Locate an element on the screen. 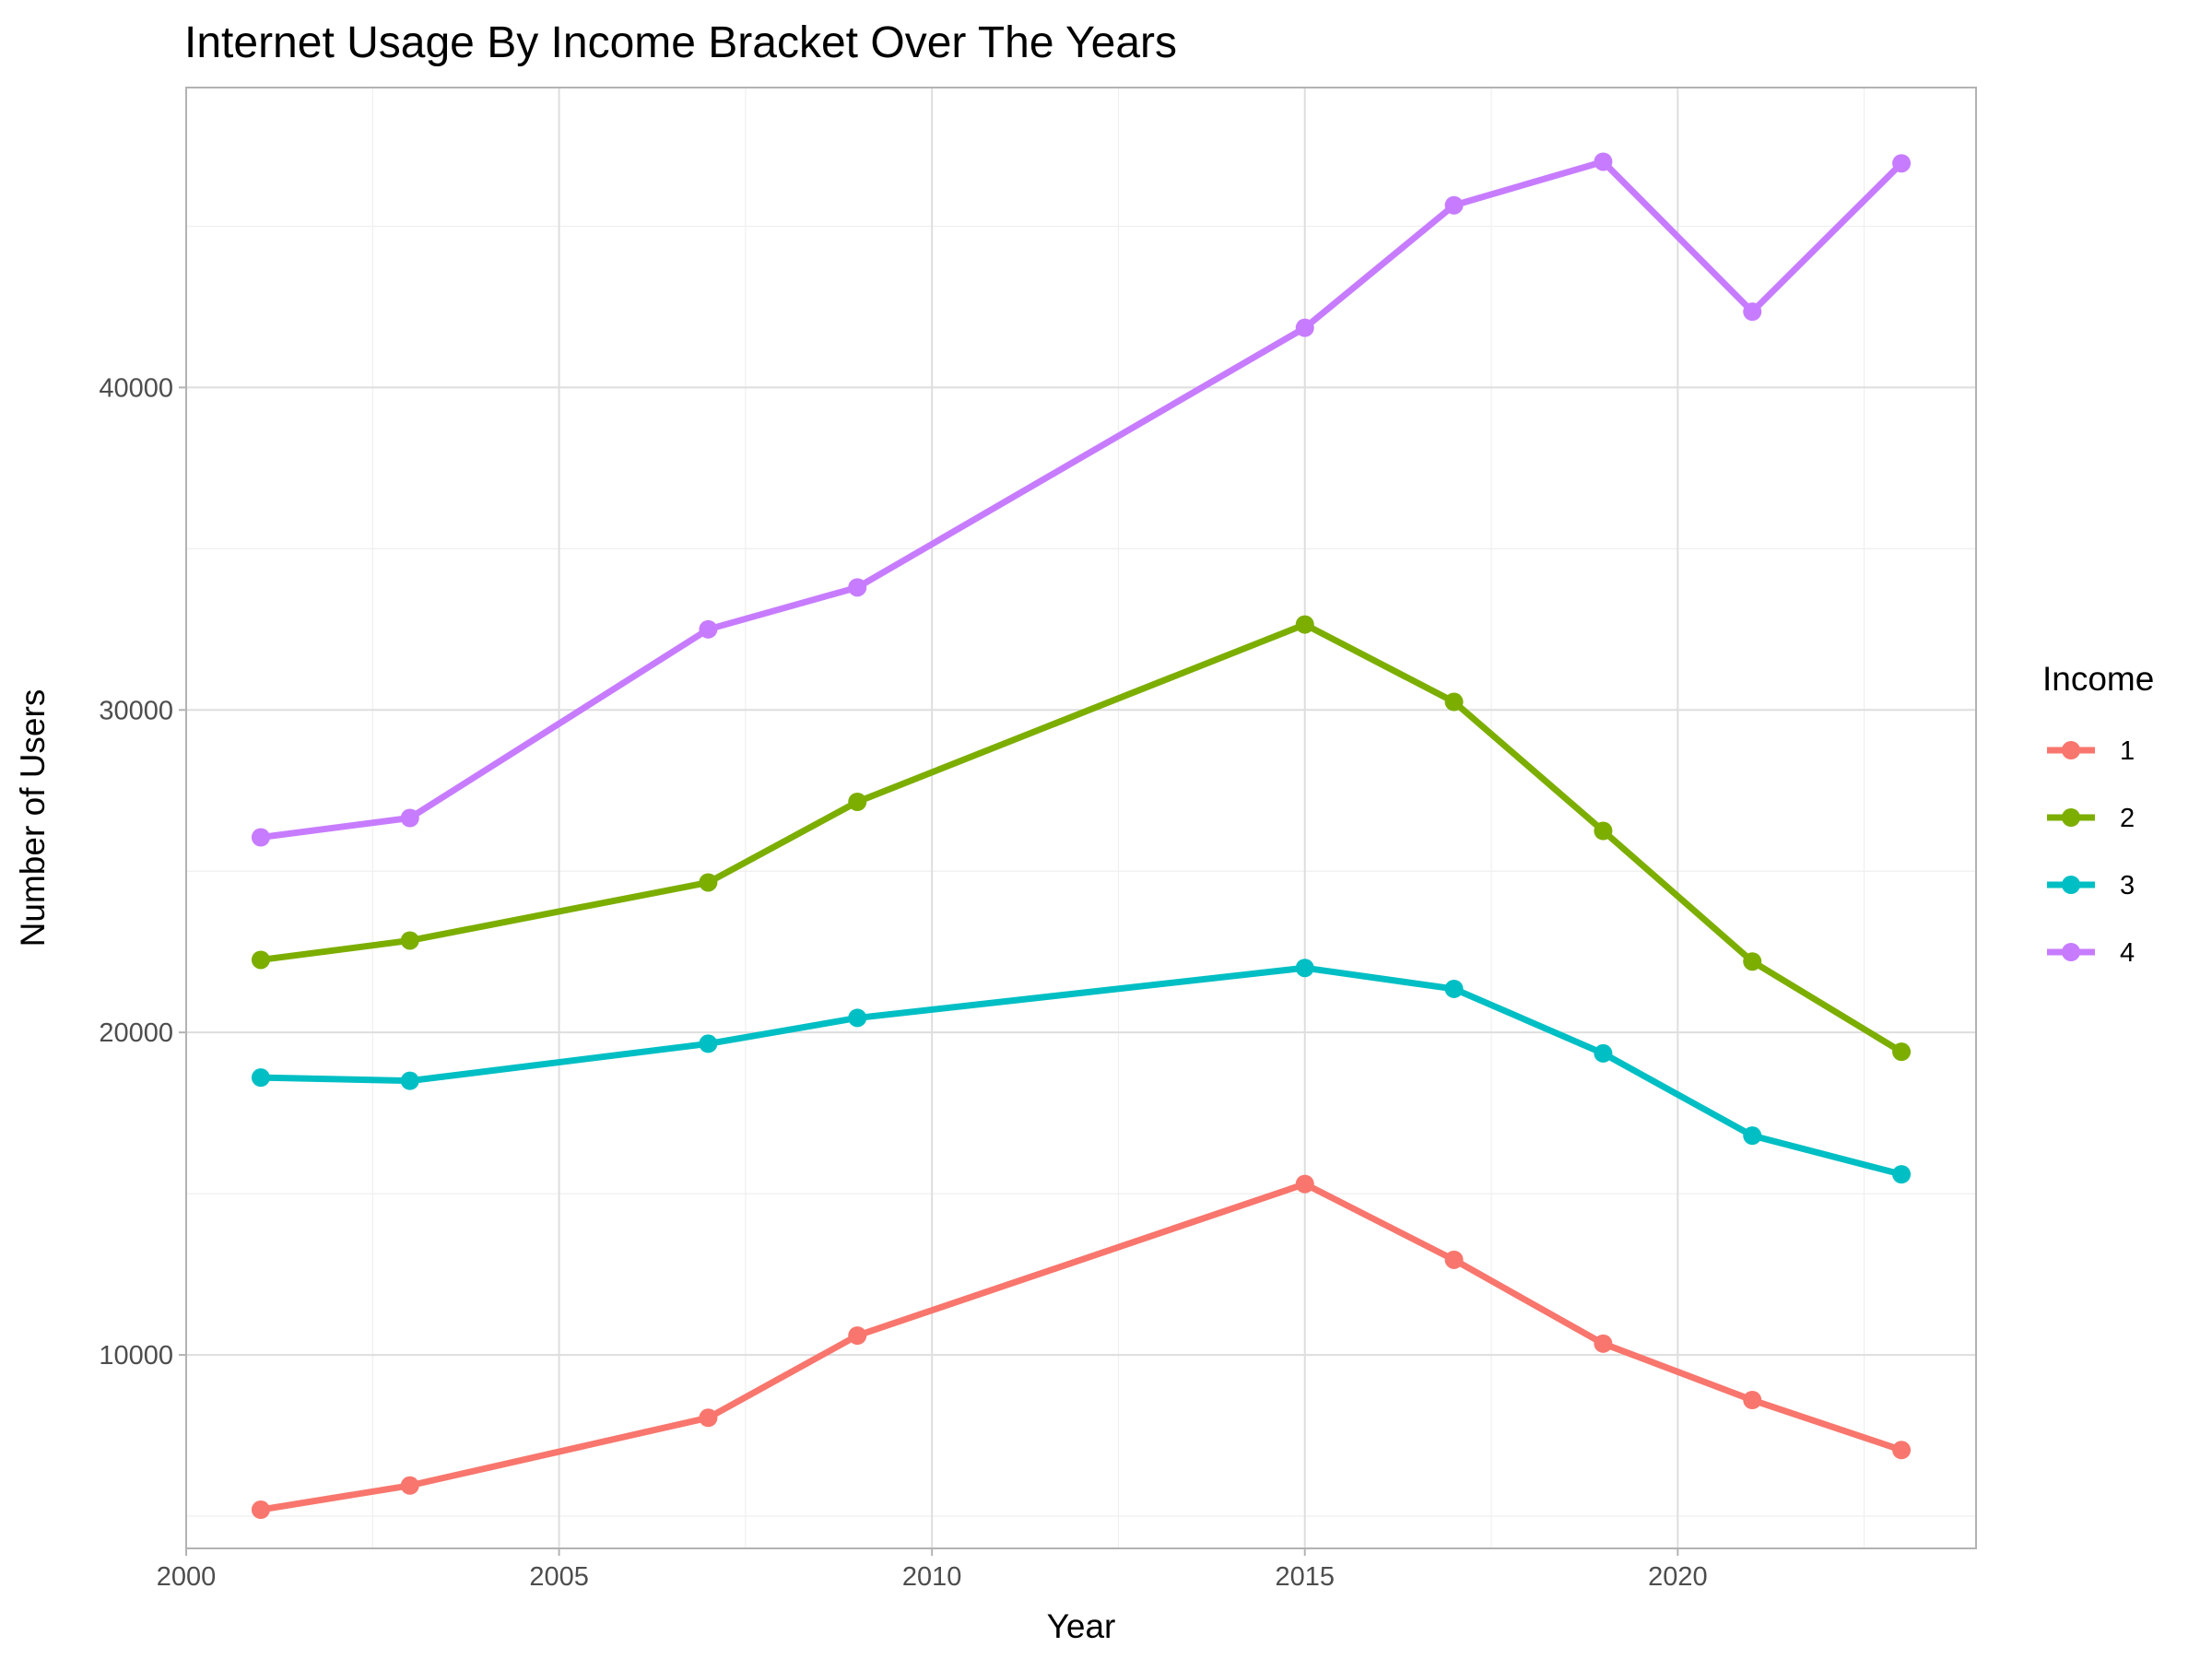 Image resolution: width=2212 pixels, height=1659 pixels. legend: Income 1 2 3 4 is located at coordinates (2098, 814).